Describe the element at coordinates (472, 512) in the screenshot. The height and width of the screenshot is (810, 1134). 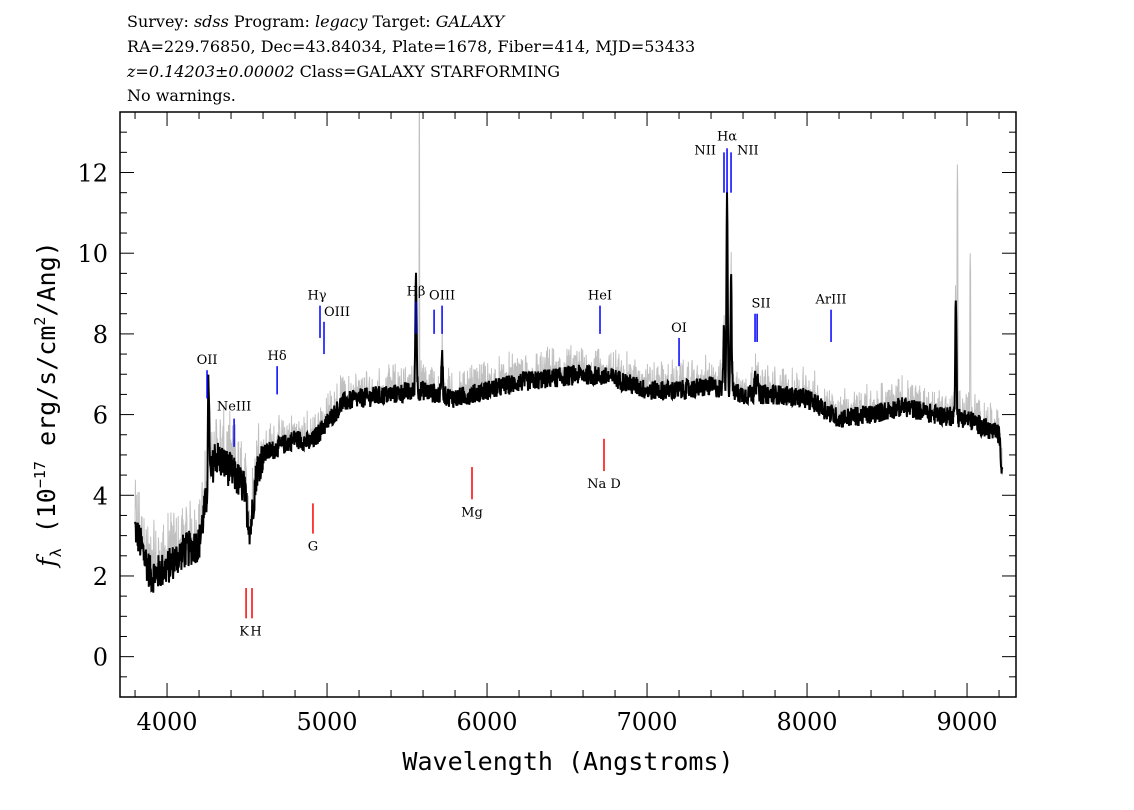
I see `line-label: Mg` at that location.